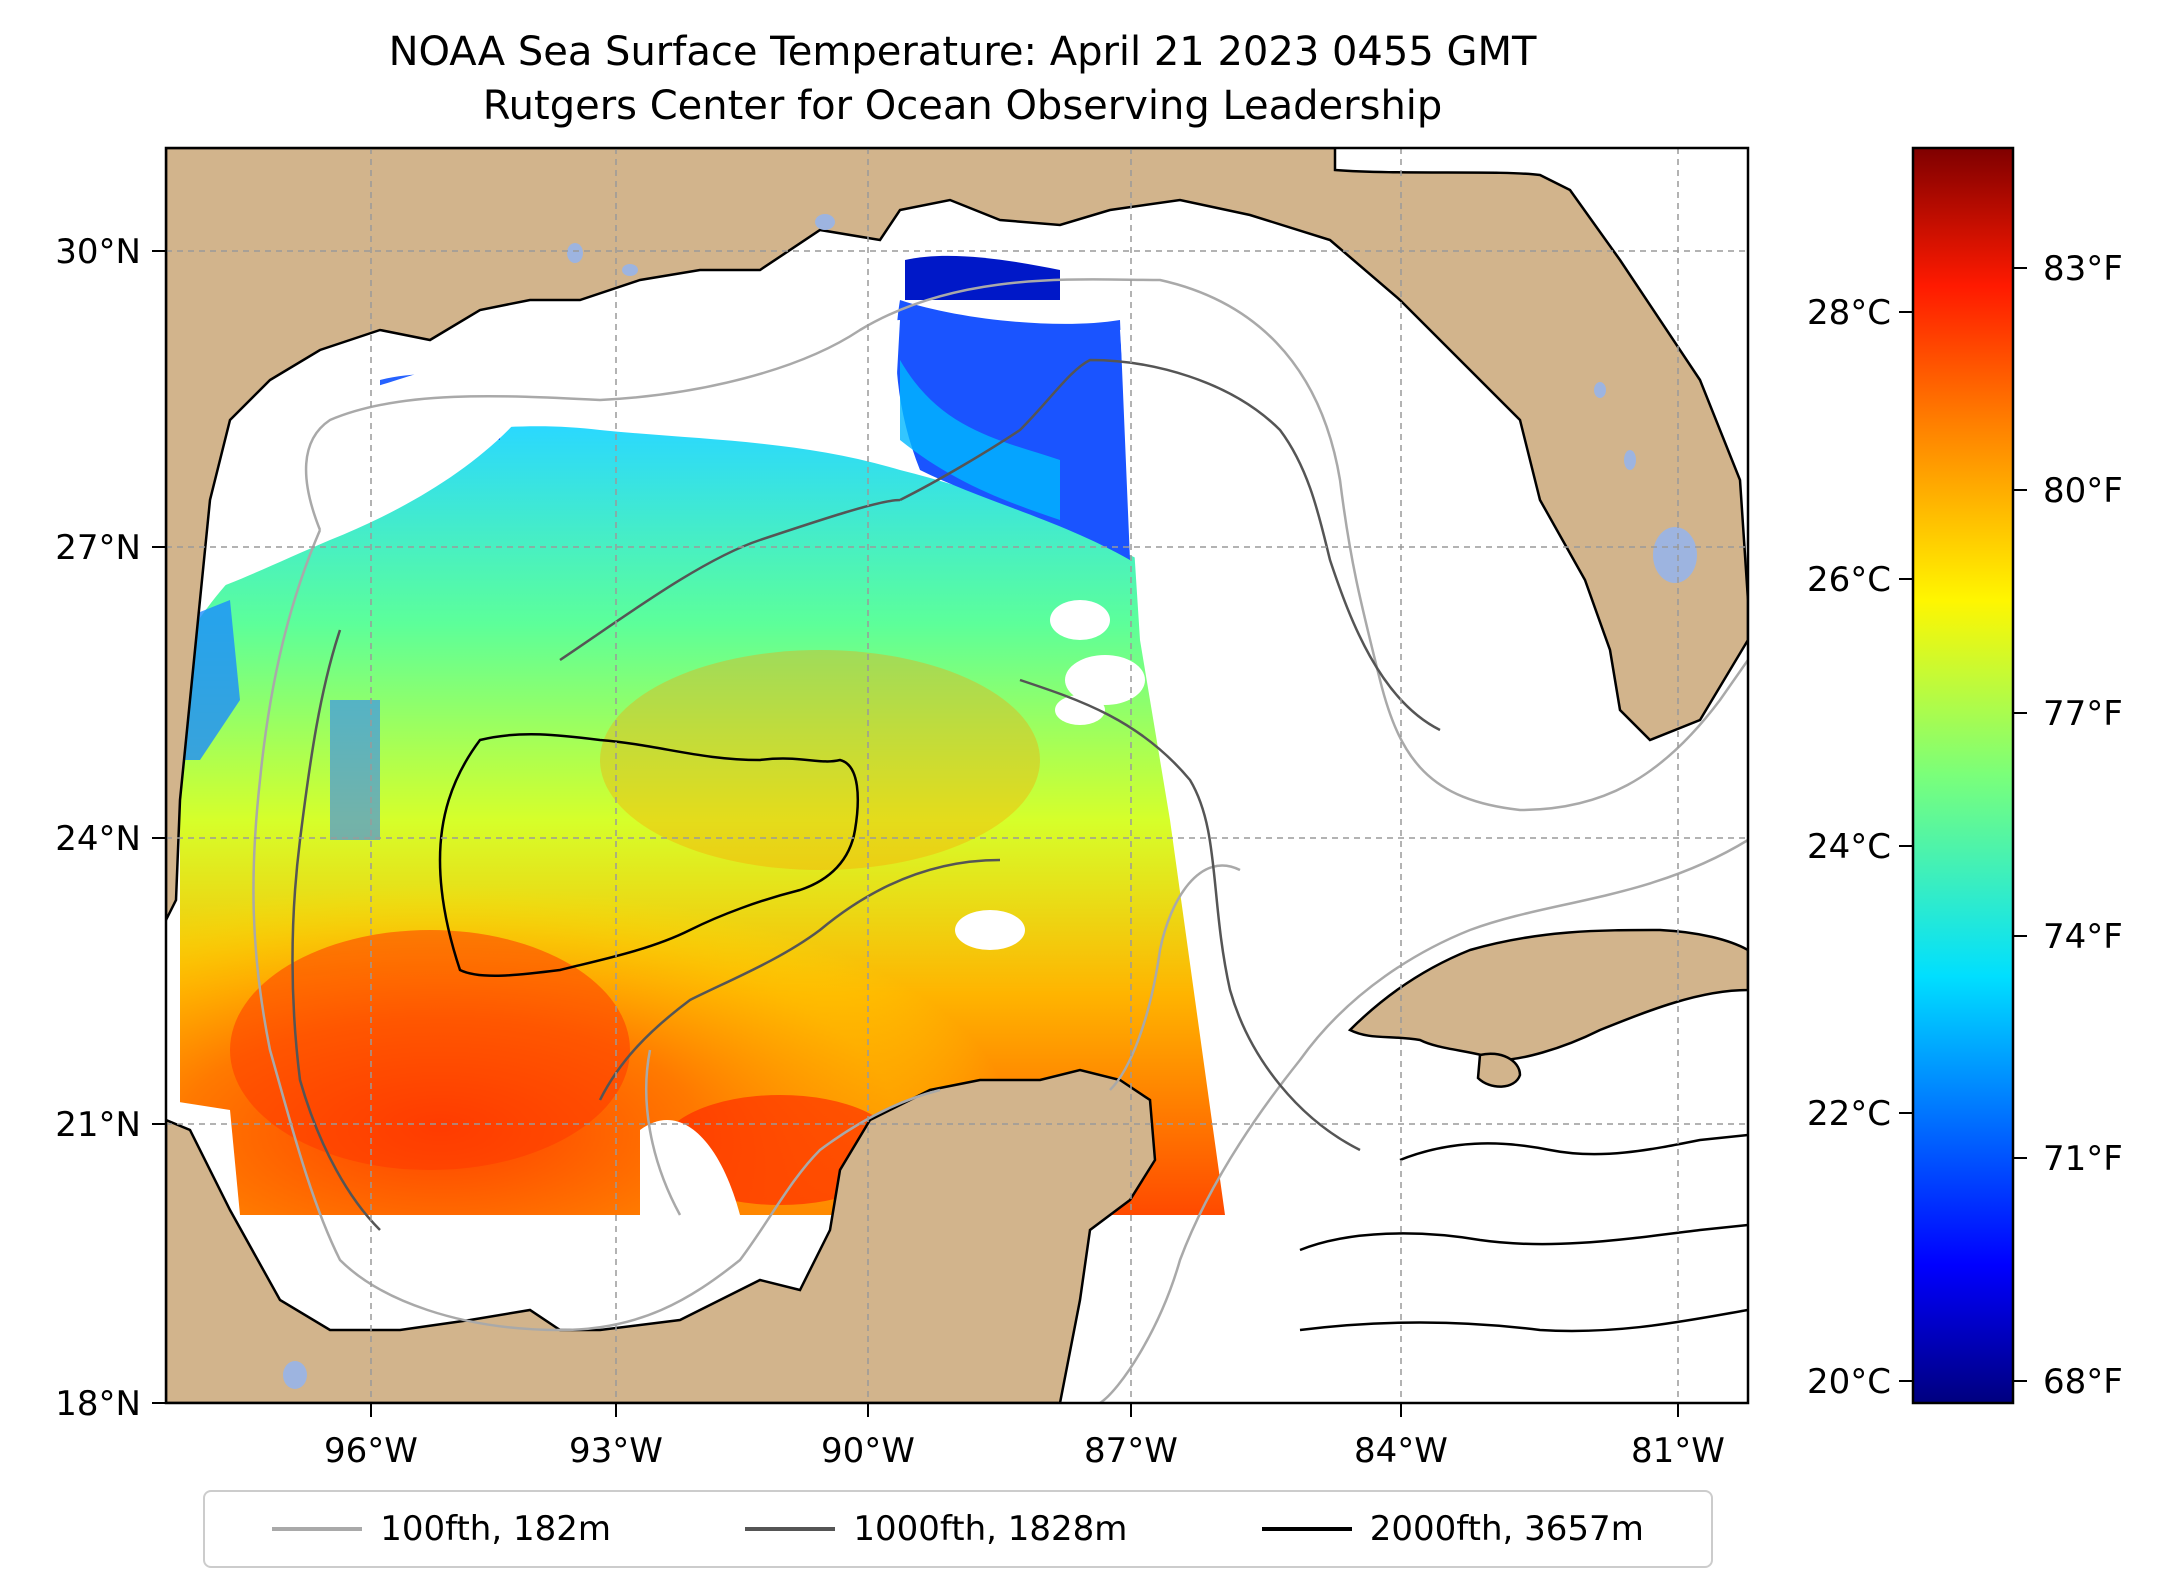  What do you see at coordinates (1024, 1437) in the screenshot?
I see `lon-axis: 96°W 93°W 90°W 87°W 84°W 81°W` at bounding box center [1024, 1437].